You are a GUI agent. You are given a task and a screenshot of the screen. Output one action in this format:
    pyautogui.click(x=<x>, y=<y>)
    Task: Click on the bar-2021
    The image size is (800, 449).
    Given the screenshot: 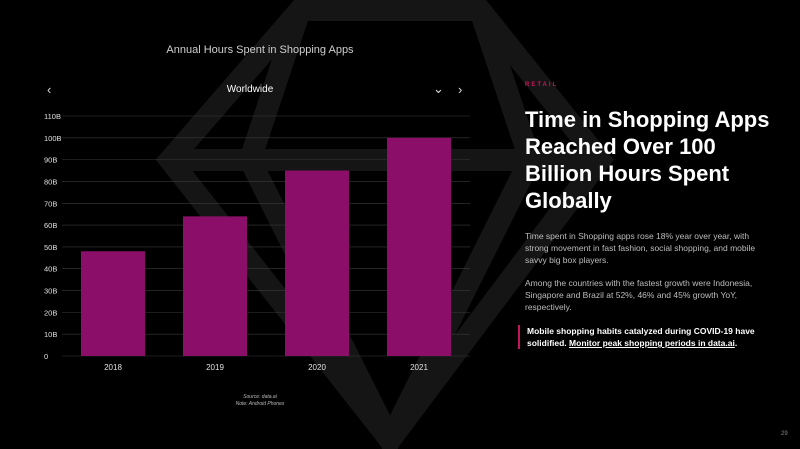 What is the action you would take?
    pyautogui.click(x=419, y=246)
    